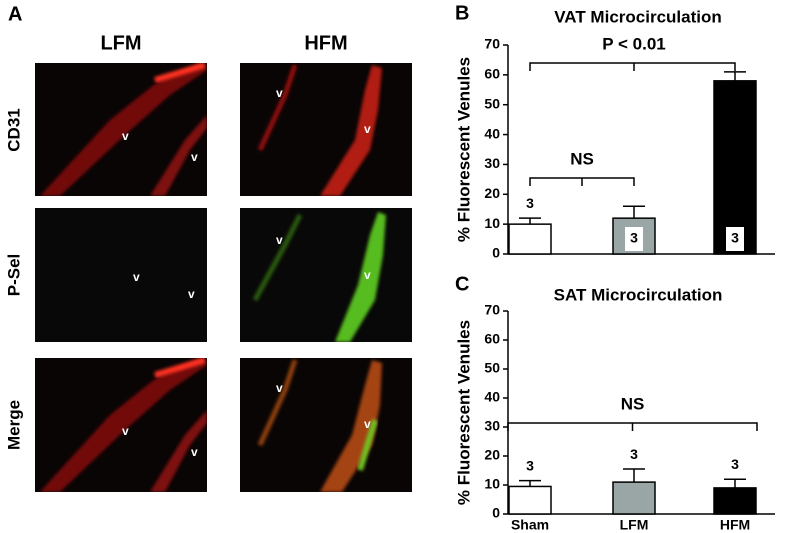 The height and width of the screenshot is (533, 810). I want to click on chart-title: VAT Microcirculation, so click(638, 16).